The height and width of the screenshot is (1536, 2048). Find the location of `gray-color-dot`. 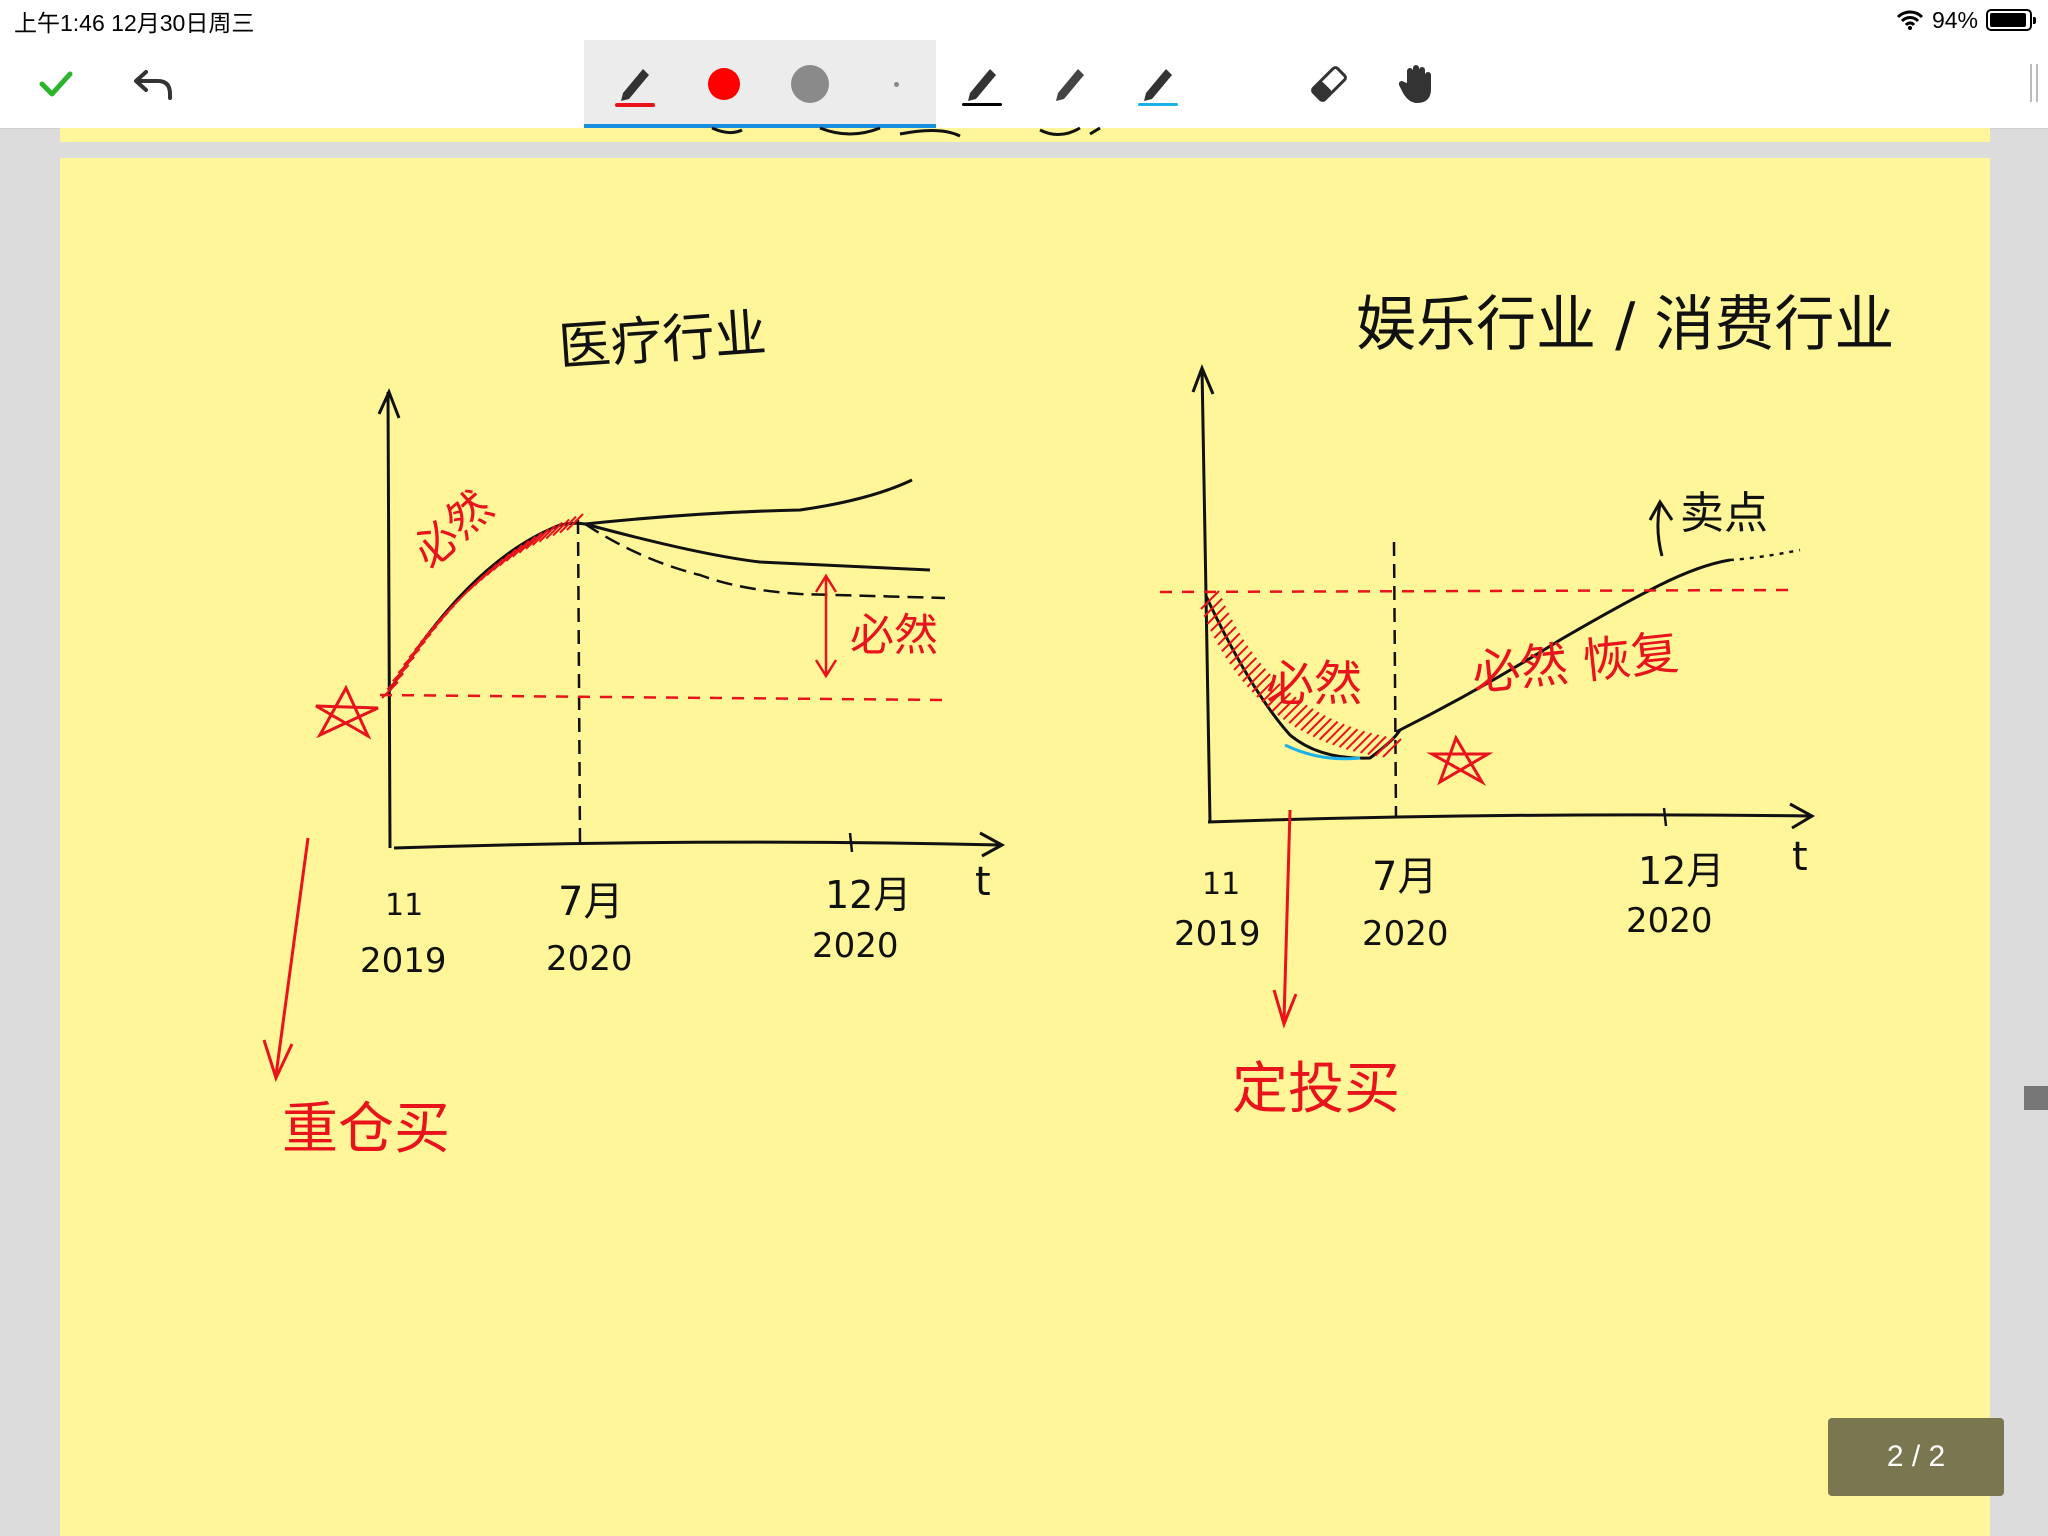

gray-color-dot is located at coordinates (810, 84).